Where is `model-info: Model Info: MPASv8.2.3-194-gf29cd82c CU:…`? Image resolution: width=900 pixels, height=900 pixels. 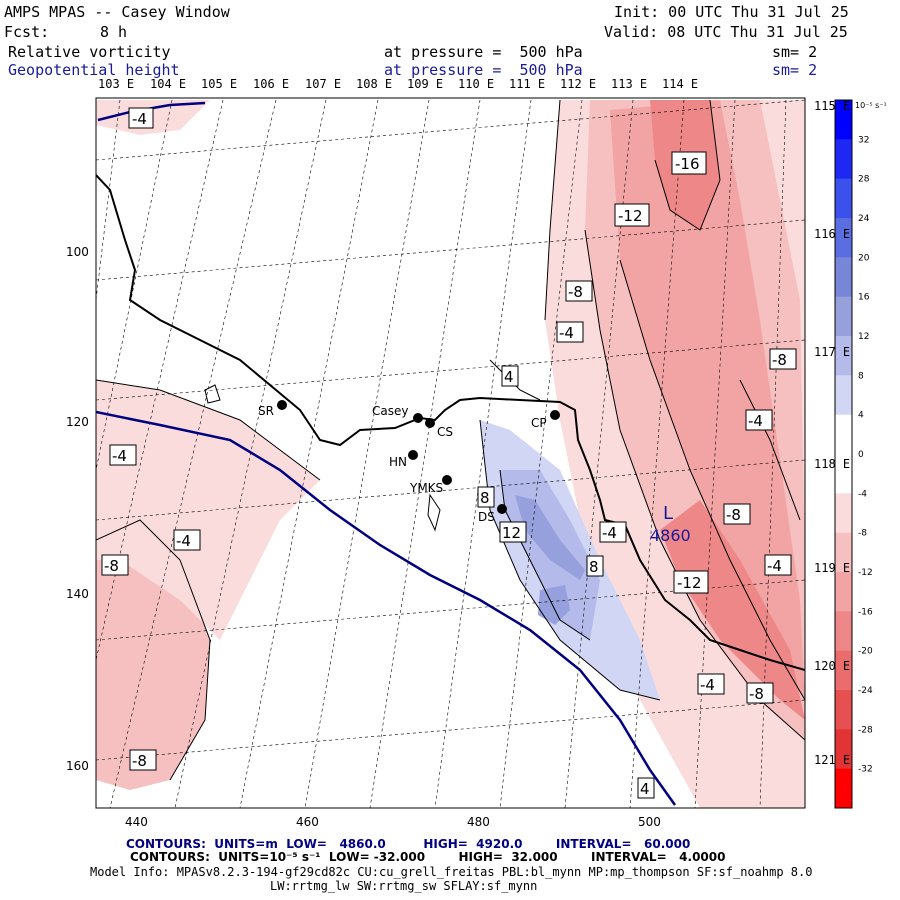
model-info: Model Info: MPASv8.2.3-194-gf29cd82c CU:… is located at coordinates (451, 872).